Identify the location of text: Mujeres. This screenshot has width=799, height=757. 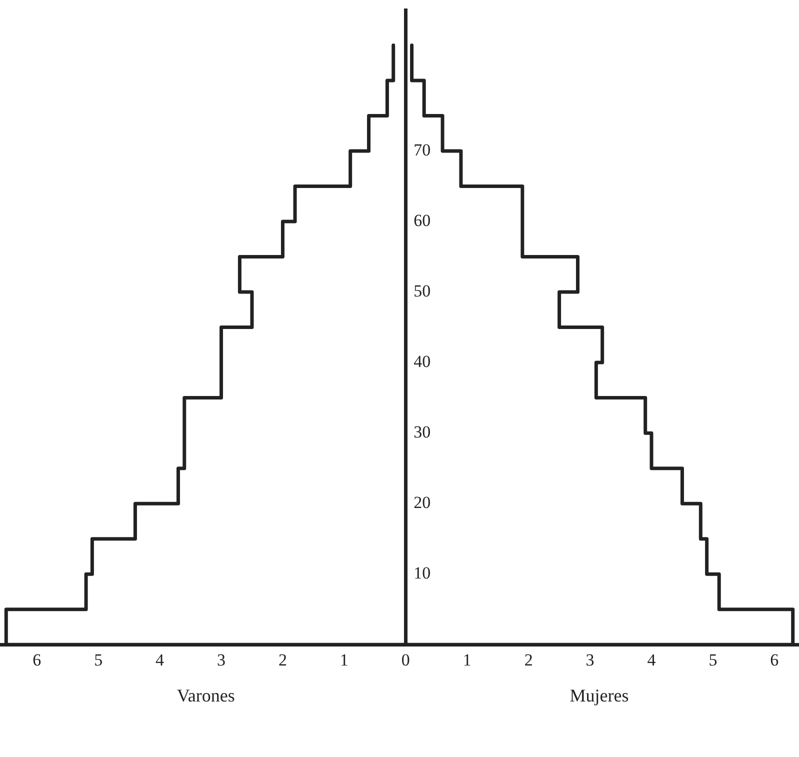
(599, 695).